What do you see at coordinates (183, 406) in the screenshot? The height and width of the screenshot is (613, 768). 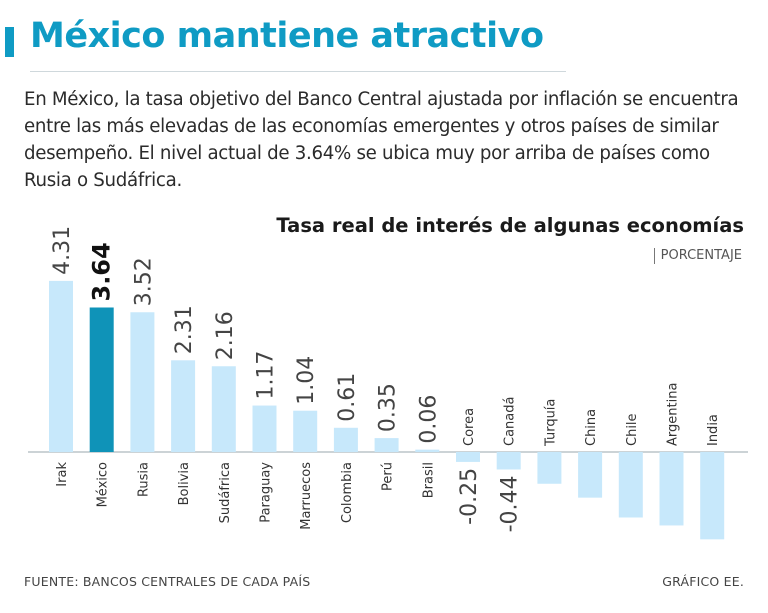 I see `bar-bolivia` at bounding box center [183, 406].